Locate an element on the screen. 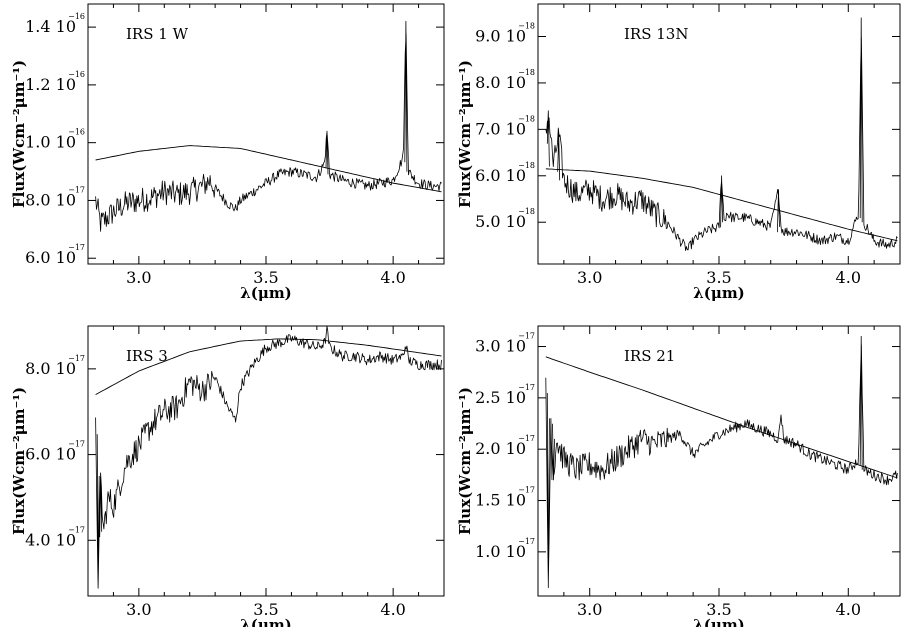 The image size is (902, 627). y-tick-label: 9.0 10 is located at coordinates (500, 36).